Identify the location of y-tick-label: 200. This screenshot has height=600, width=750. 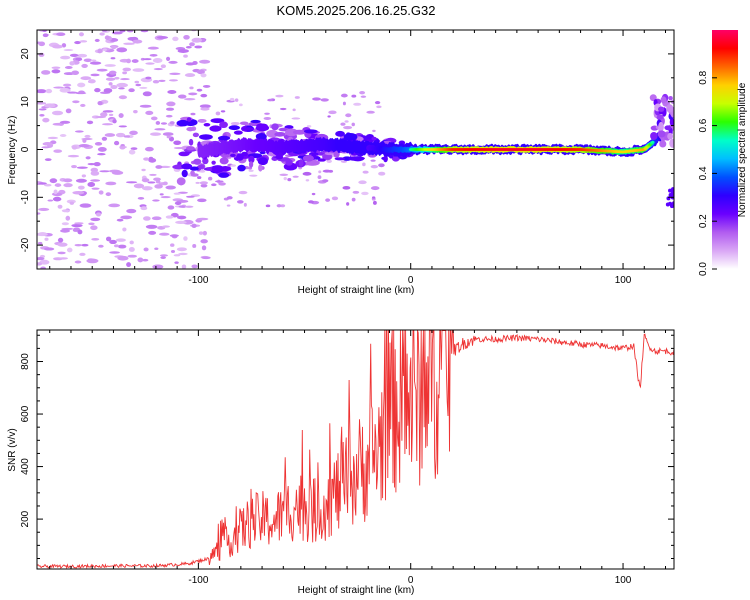
(25, 518).